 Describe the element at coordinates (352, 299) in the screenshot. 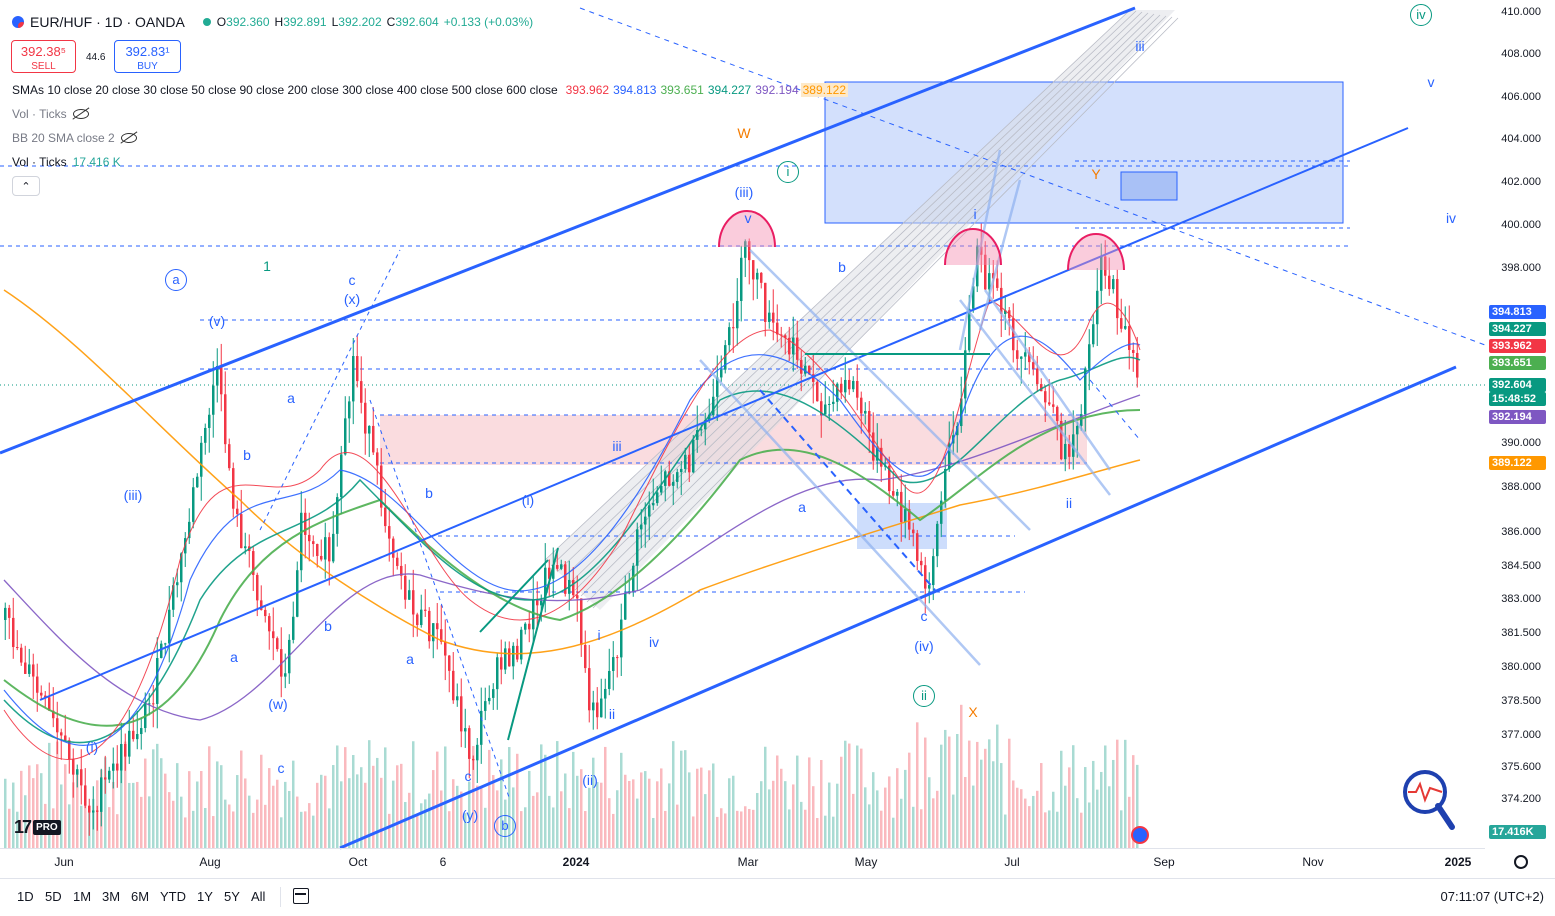

I see `wave-label: (x)` at that location.